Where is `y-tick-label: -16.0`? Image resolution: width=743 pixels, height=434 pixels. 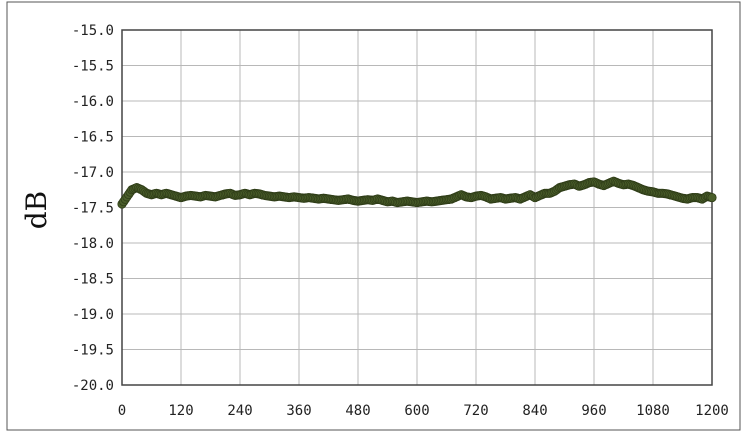 y-tick-label: -16.0 is located at coordinates (93, 102).